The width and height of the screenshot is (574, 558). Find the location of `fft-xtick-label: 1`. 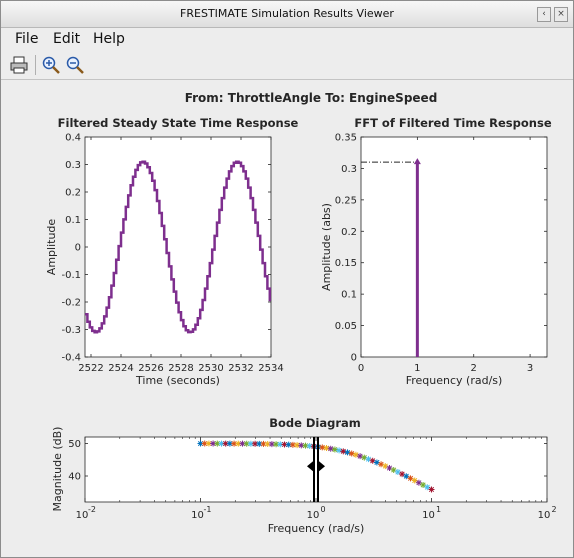

fft-xtick-label: 1 is located at coordinates (417, 368).